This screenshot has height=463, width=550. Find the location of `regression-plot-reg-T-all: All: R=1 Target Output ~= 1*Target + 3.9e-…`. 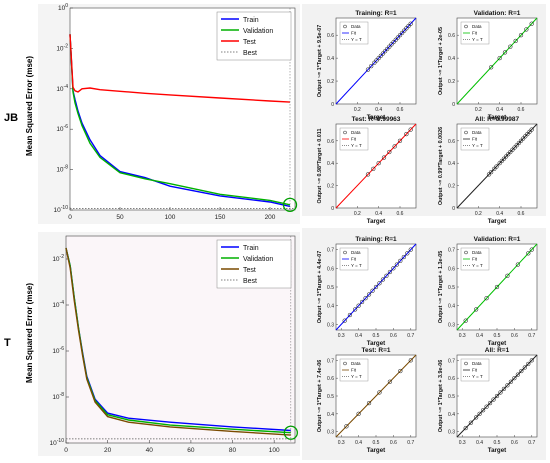

regression-plot-reg-T-all: All: R=1 Target Output ~= 1*Target + 3.9e-… is located at coordinates (488, 400).